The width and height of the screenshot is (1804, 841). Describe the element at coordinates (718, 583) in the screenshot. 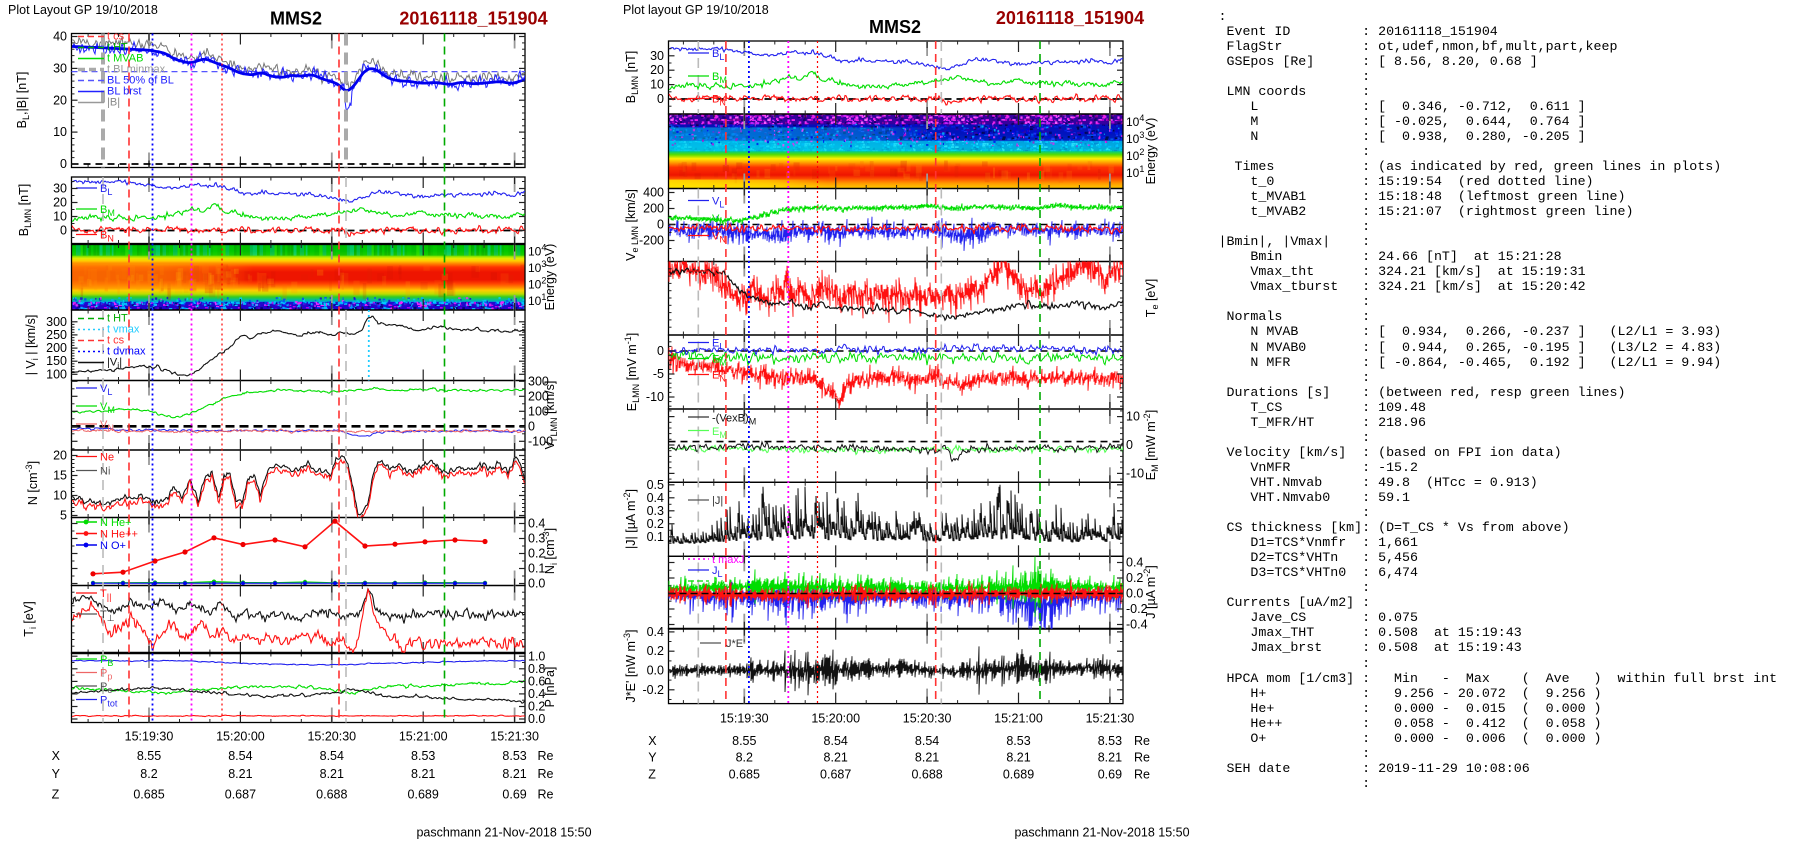

I see `svg-text: JM` at that location.